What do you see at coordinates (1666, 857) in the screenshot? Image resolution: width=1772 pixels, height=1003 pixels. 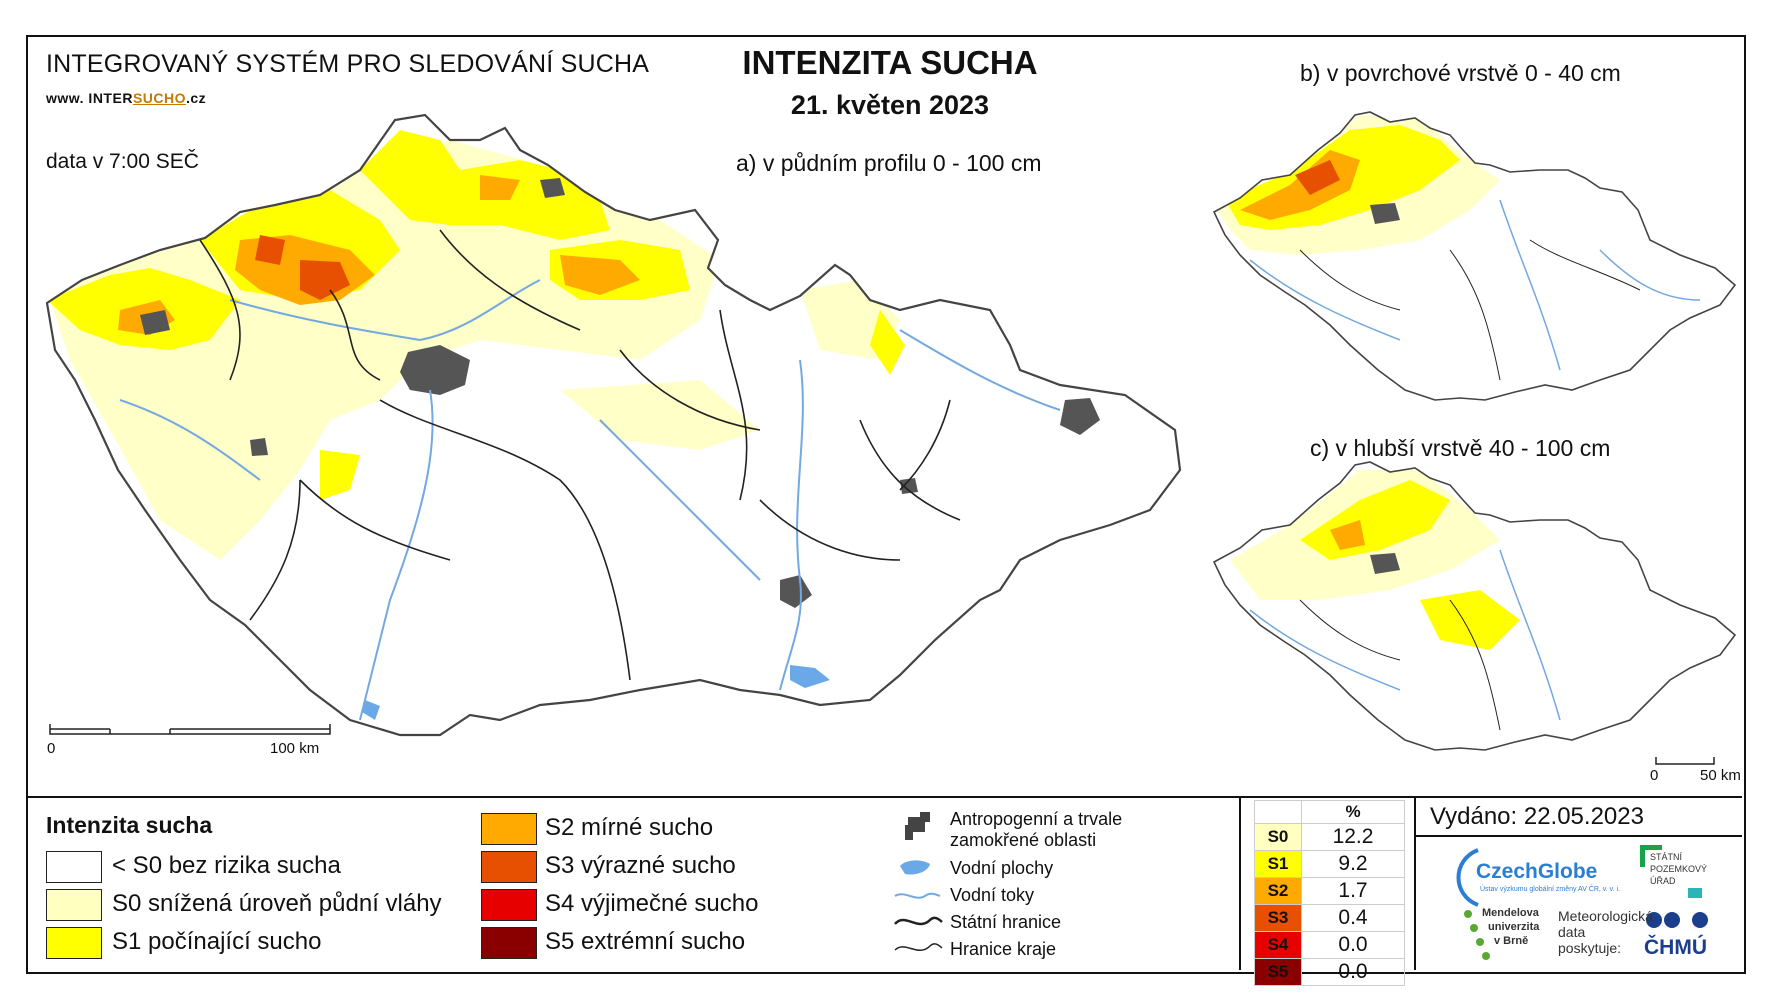 I see `spu-line1: STÁTNÍ` at bounding box center [1666, 857].